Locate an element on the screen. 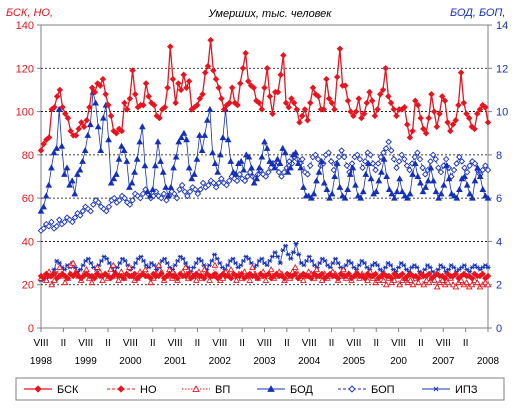 This screenshot has width=521, height=408. right-tick-label: 12 is located at coordinates (502, 69).